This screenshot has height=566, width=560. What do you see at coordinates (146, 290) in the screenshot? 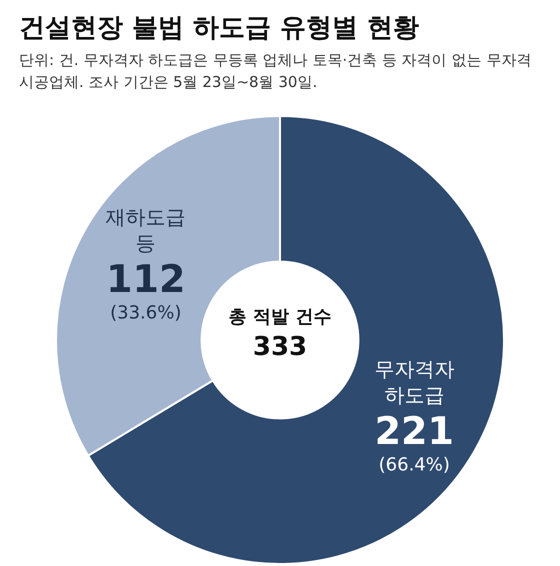
I see `data-label: 112 (33.6%)` at bounding box center [146, 290].